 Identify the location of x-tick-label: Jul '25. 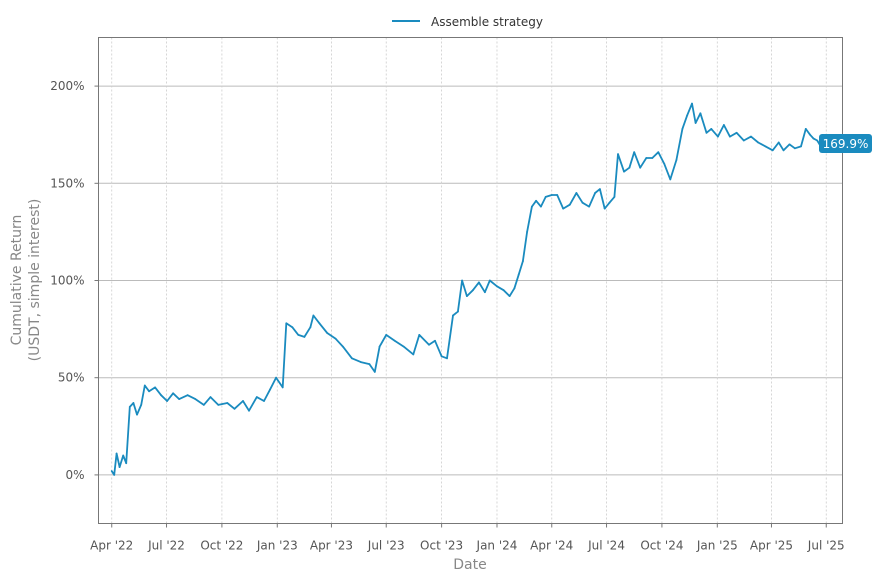
(826, 546).